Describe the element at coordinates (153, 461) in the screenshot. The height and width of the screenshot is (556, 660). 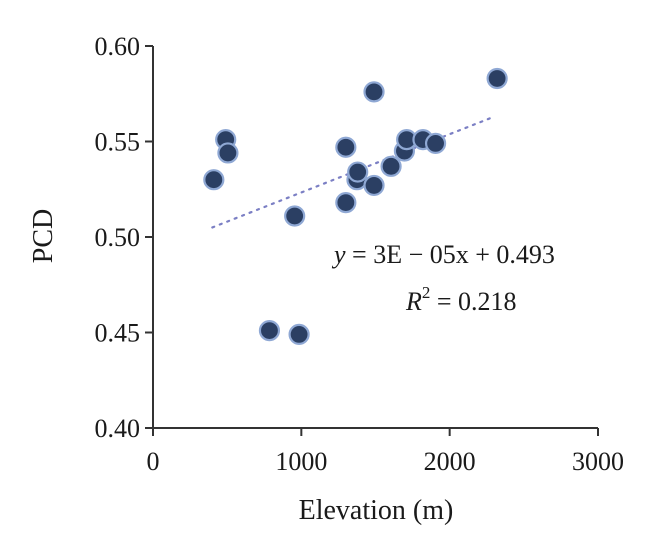
I see `x-tick-label: 0` at that location.